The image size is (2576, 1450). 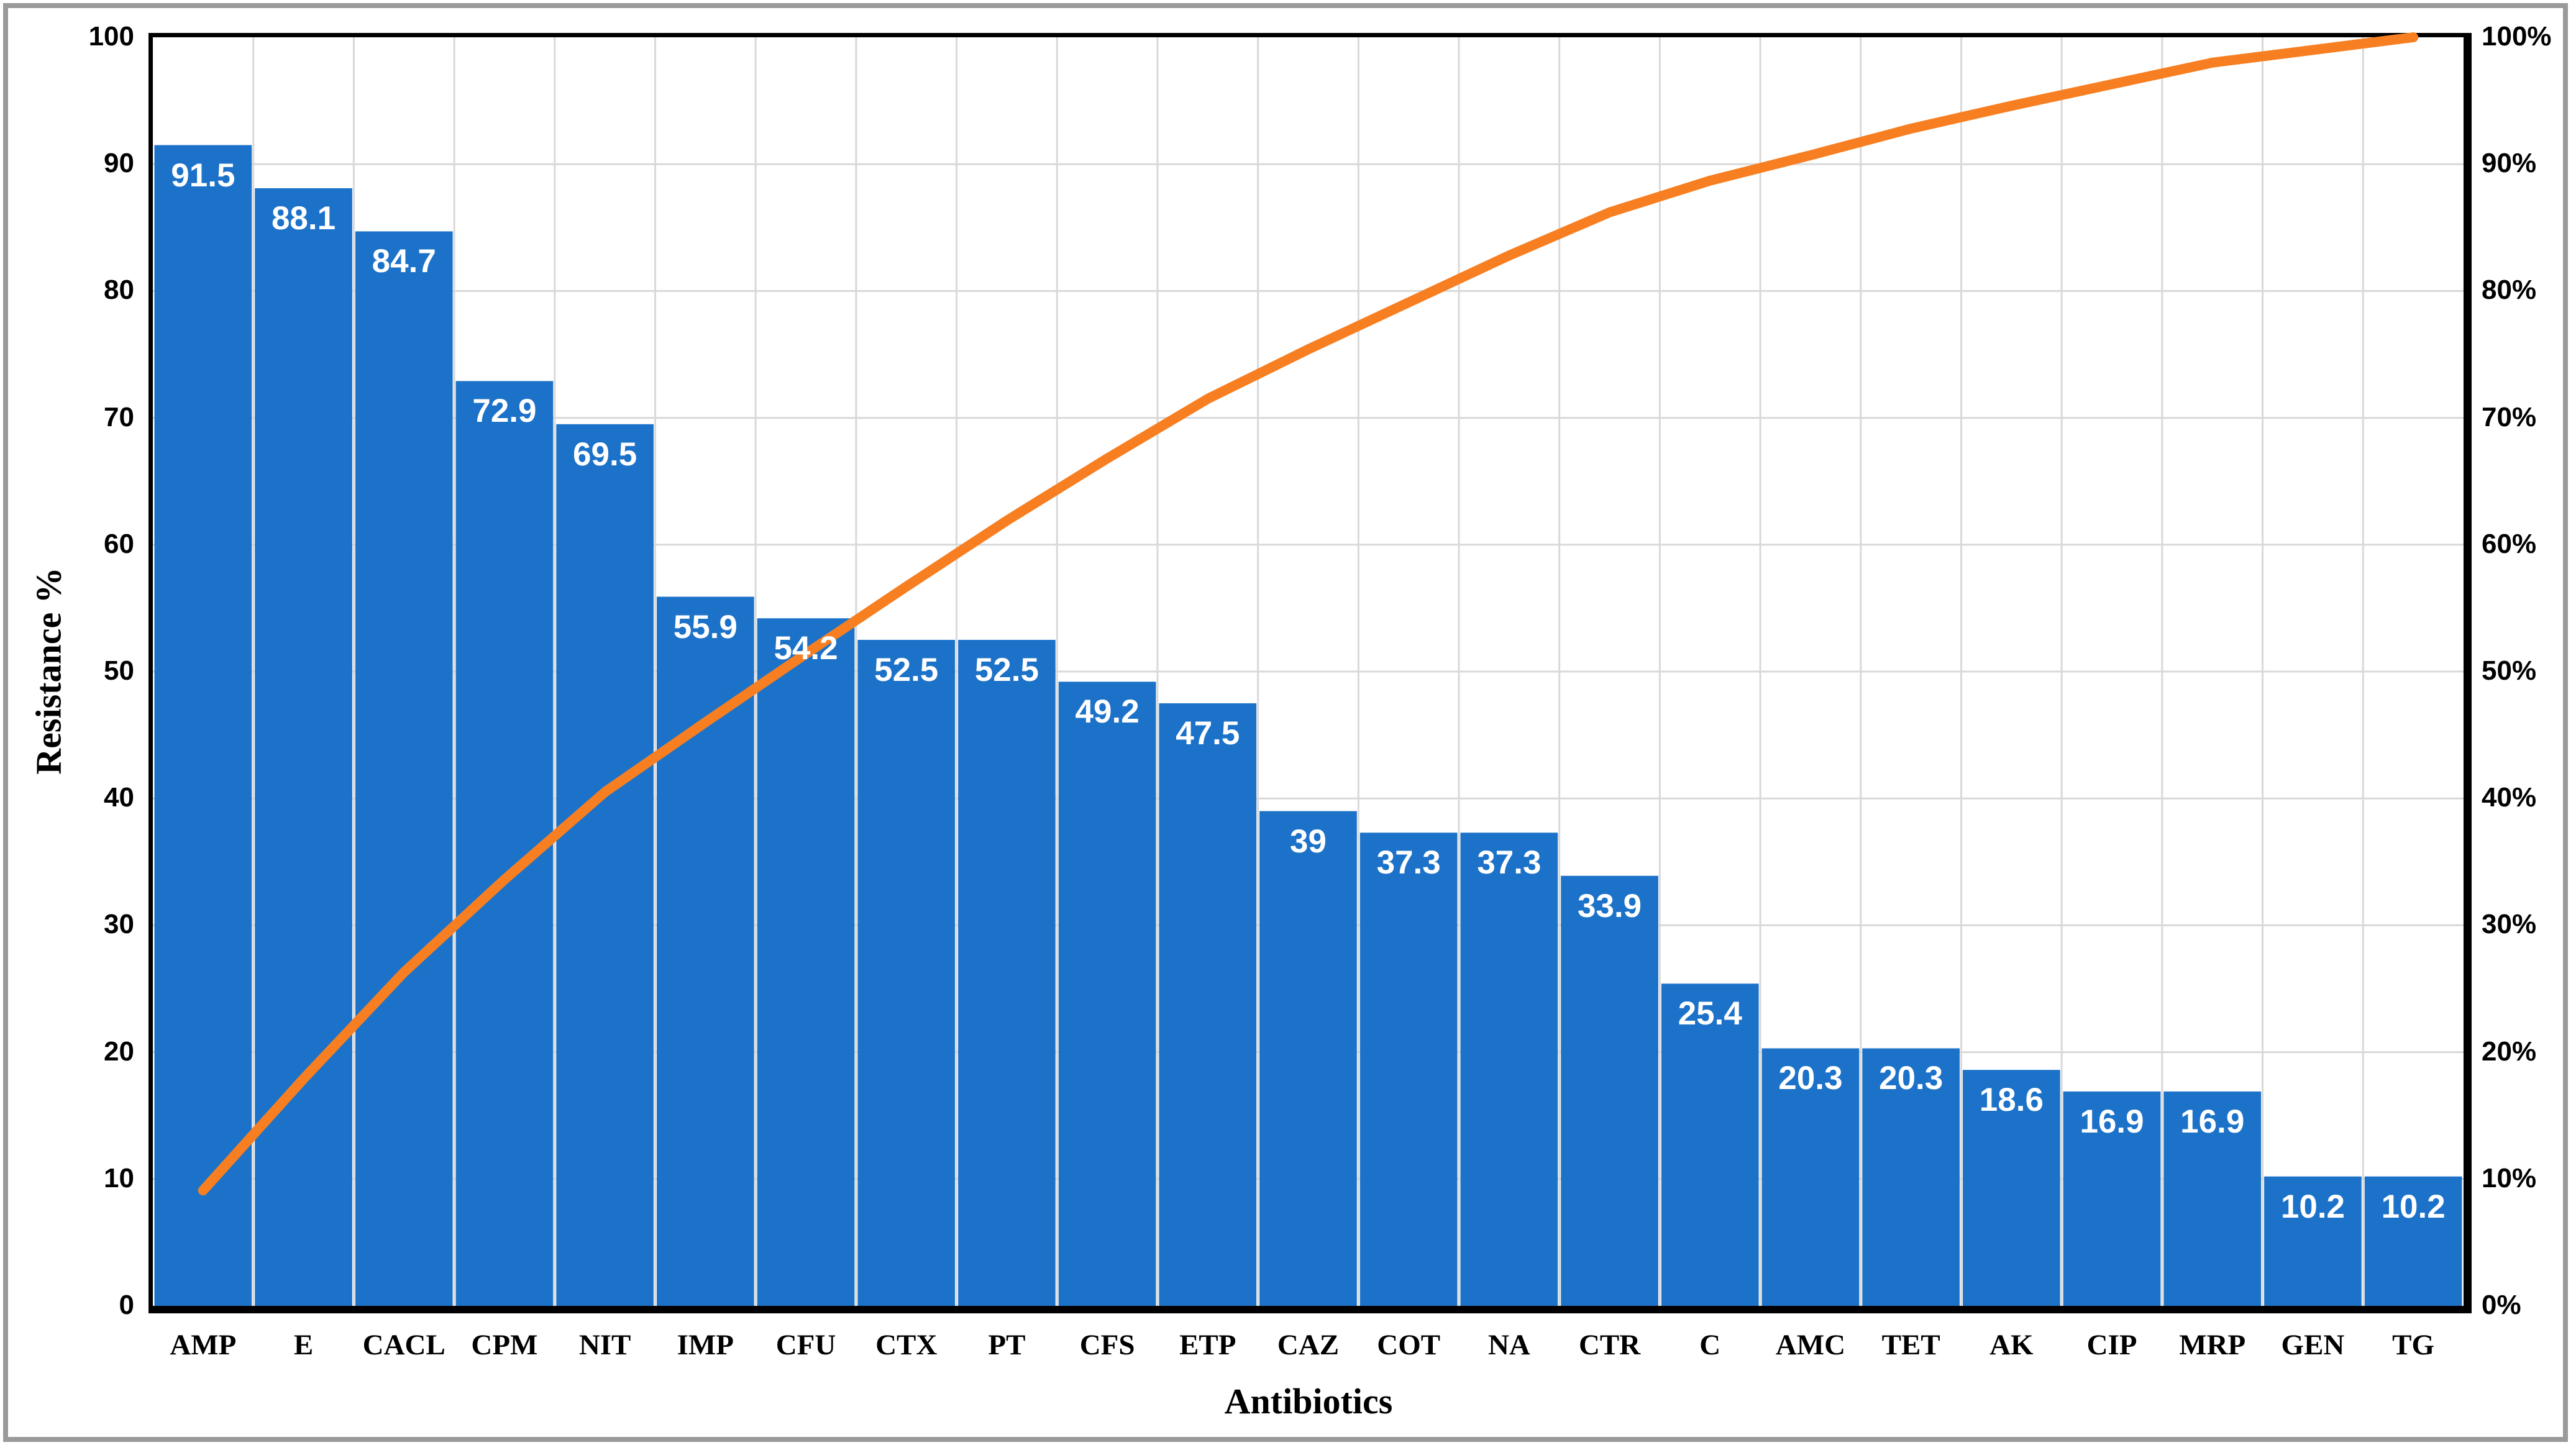 I want to click on y-left-tick-label: 10, so click(x=119, y=1177).